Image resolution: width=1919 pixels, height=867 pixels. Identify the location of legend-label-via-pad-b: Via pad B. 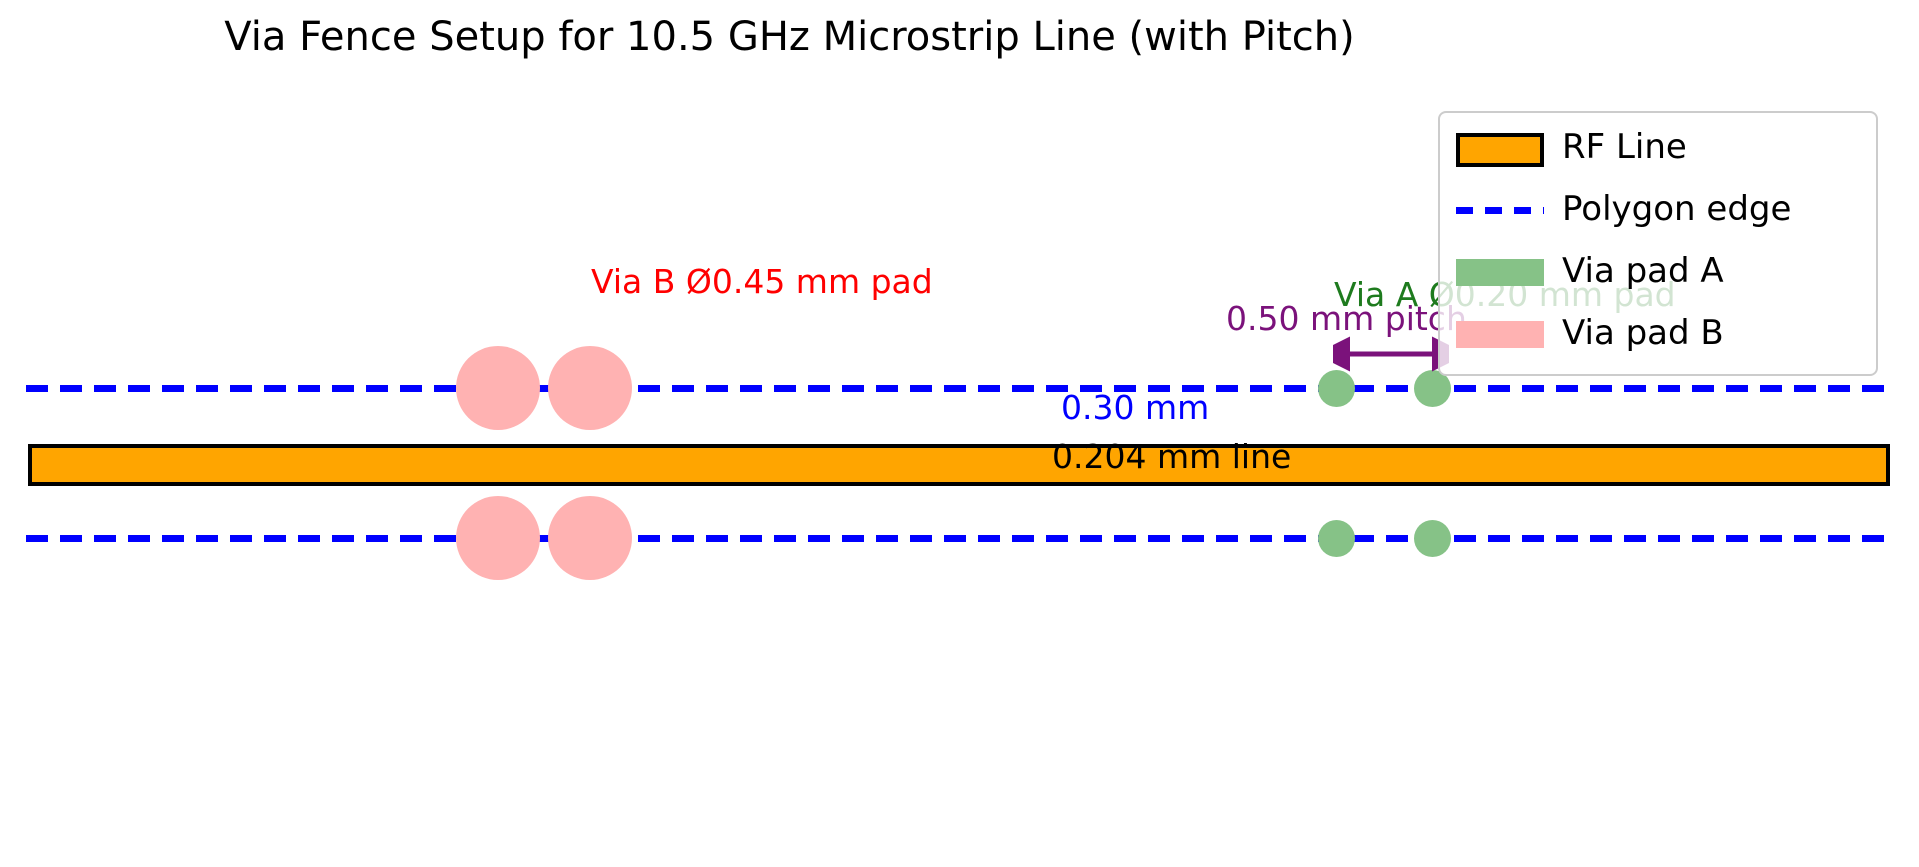
(1643, 333).